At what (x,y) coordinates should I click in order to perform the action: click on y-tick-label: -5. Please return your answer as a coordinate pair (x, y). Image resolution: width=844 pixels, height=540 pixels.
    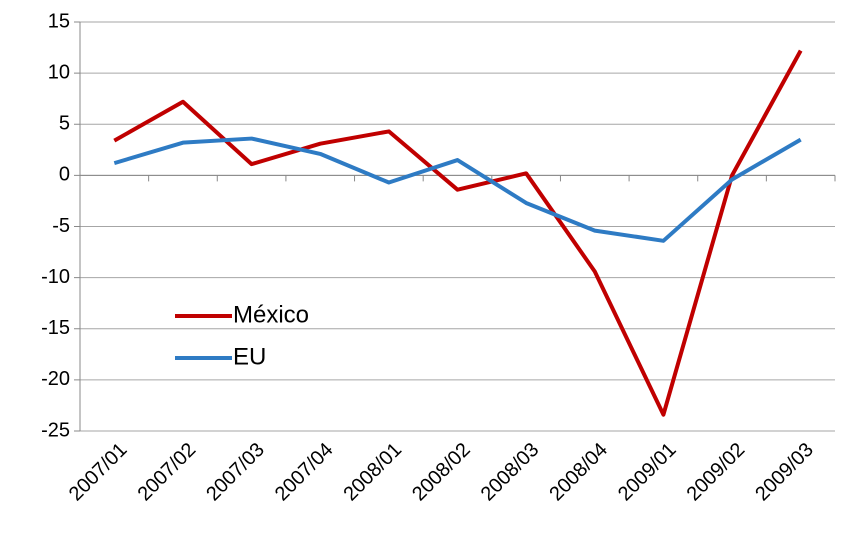
    Looking at the image, I should click on (61, 226).